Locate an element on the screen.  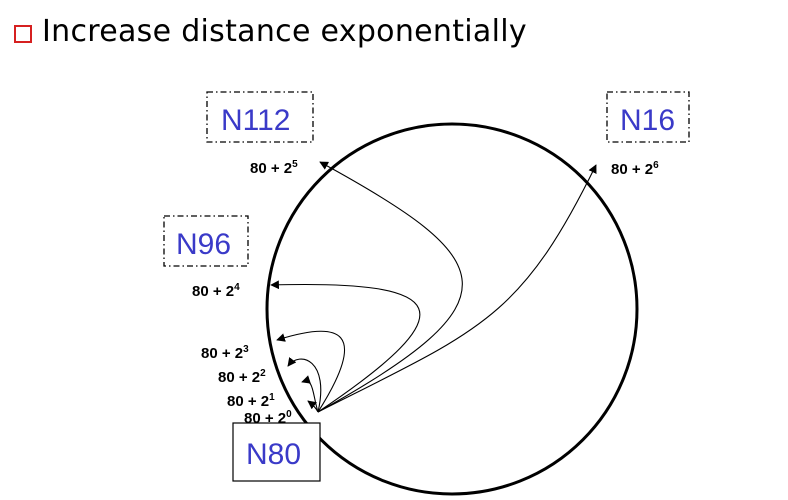
node-n16-box is located at coordinates (648, 117).